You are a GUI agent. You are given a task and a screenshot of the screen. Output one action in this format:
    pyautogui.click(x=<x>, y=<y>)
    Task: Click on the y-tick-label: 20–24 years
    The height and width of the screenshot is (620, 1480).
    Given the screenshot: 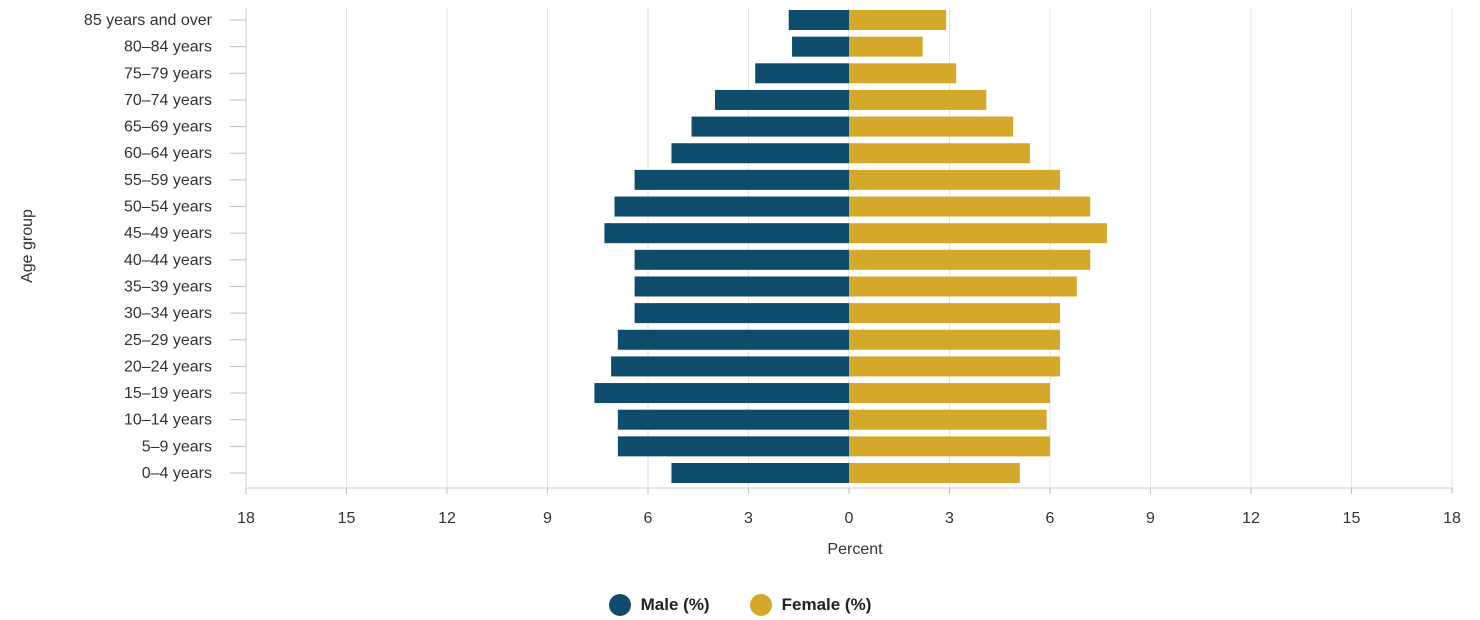 What is the action you would take?
    pyautogui.click(x=168, y=366)
    